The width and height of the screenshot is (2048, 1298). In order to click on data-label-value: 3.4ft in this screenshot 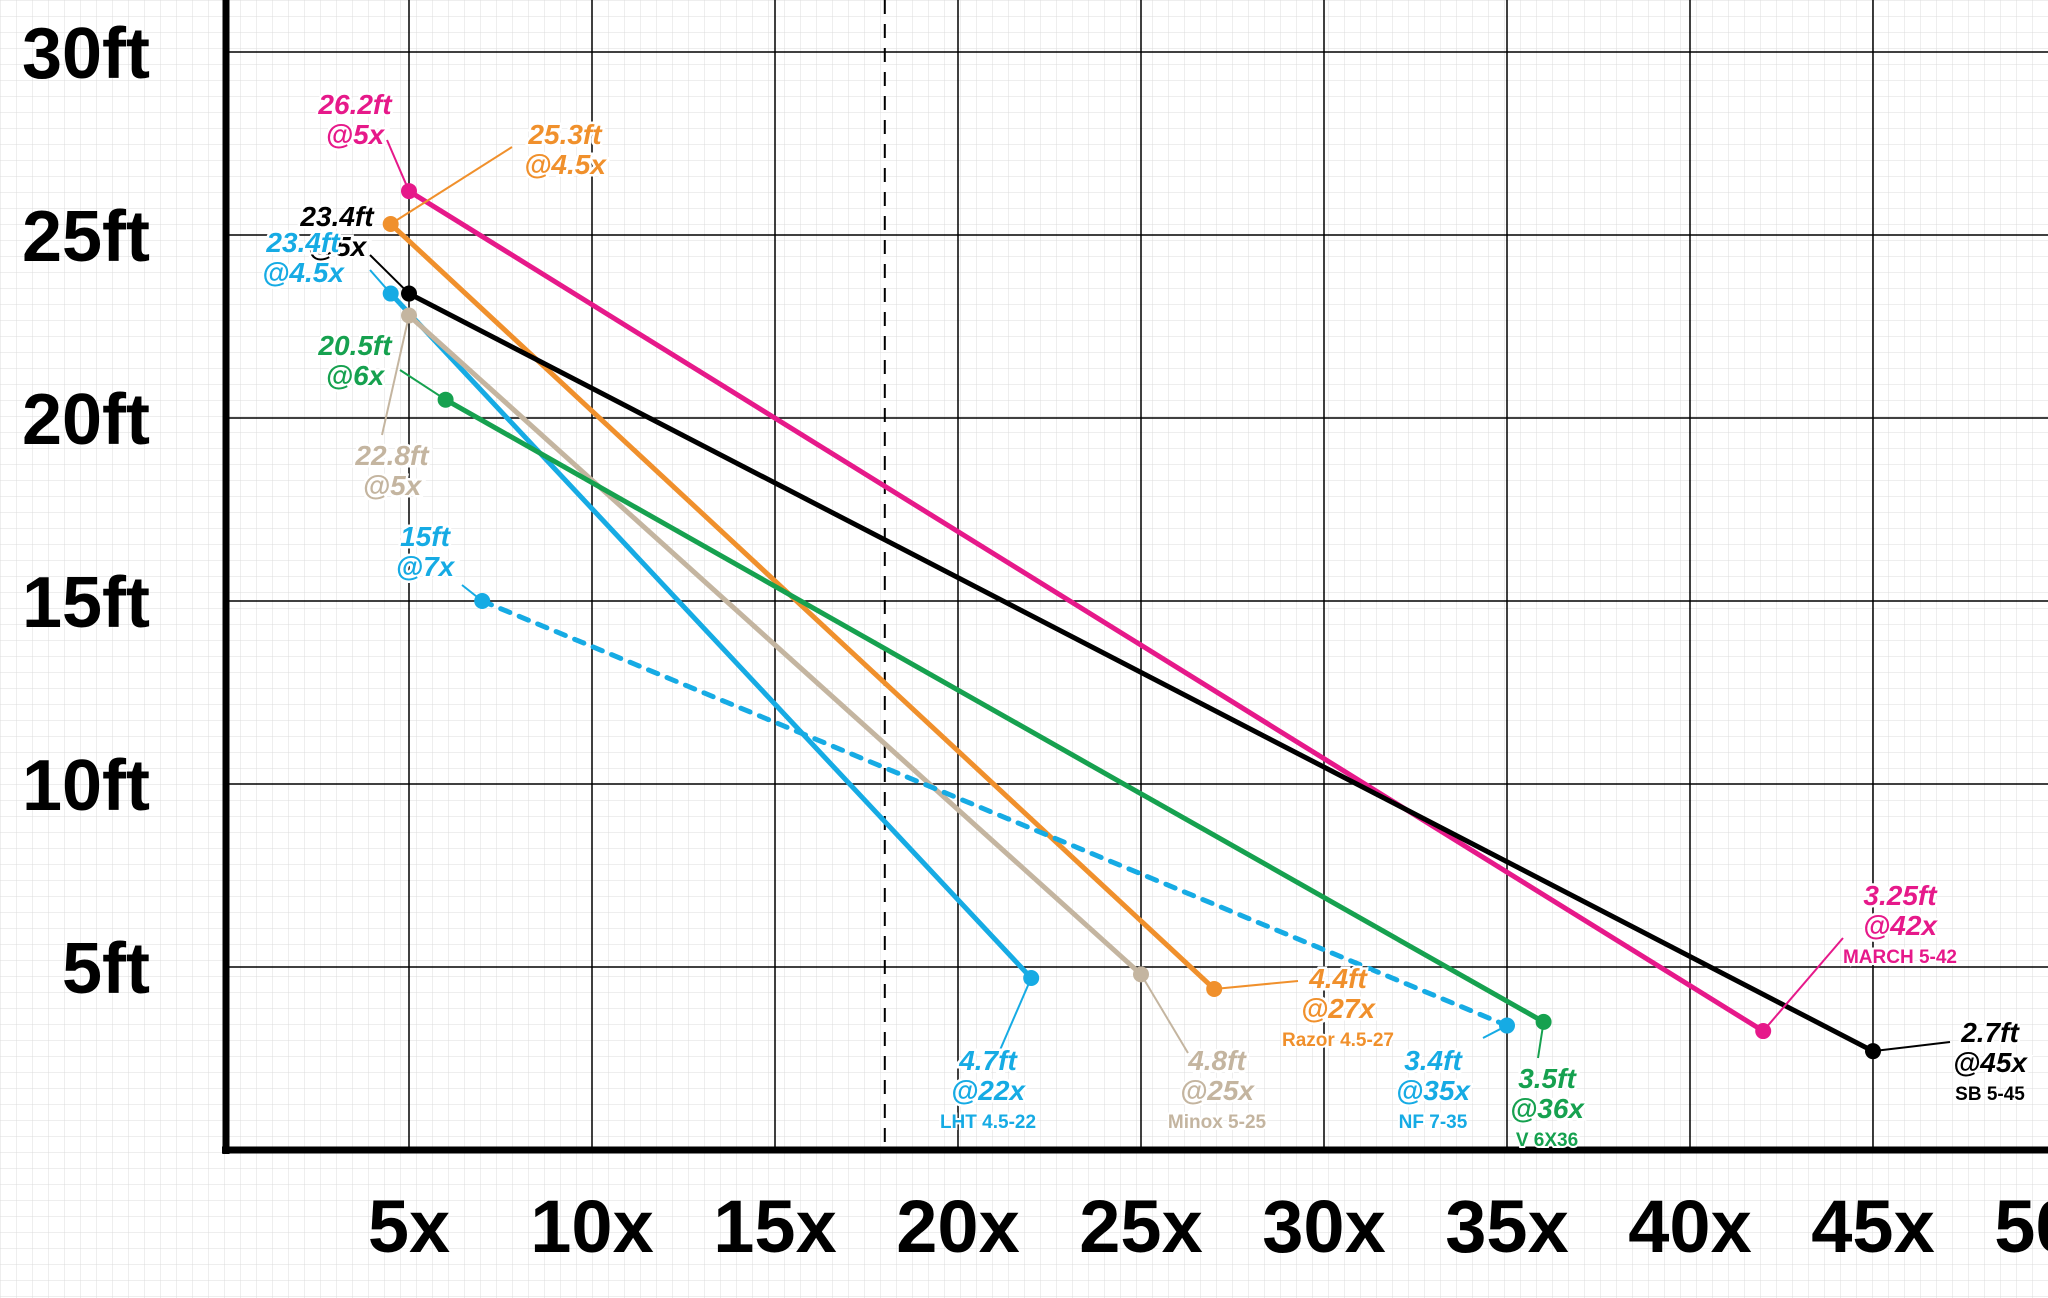, I will do `click(1433, 1060)`.